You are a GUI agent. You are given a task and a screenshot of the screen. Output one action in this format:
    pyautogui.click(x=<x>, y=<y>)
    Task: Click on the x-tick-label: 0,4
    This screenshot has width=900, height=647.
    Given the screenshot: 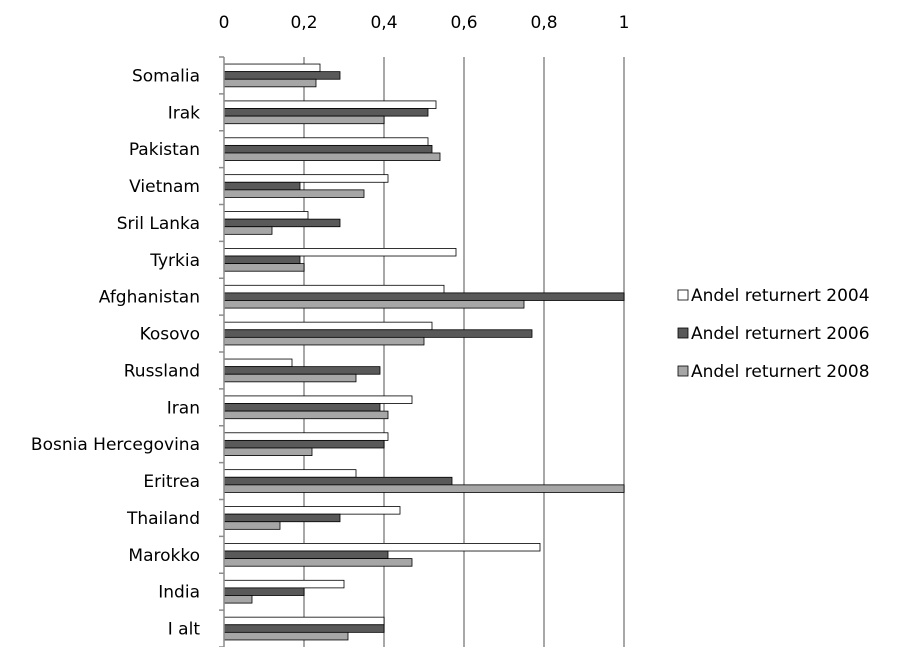 What is the action you would take?
    pyautogui.click(x=383, y=23)
    